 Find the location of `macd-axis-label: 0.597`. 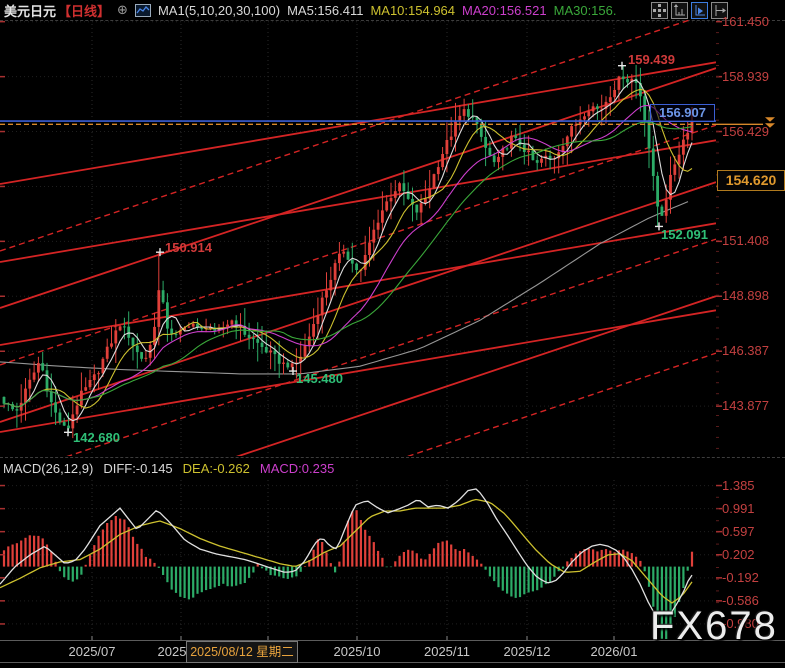

macd-axis-label: 0.597 is located at coordinates (738, 531).